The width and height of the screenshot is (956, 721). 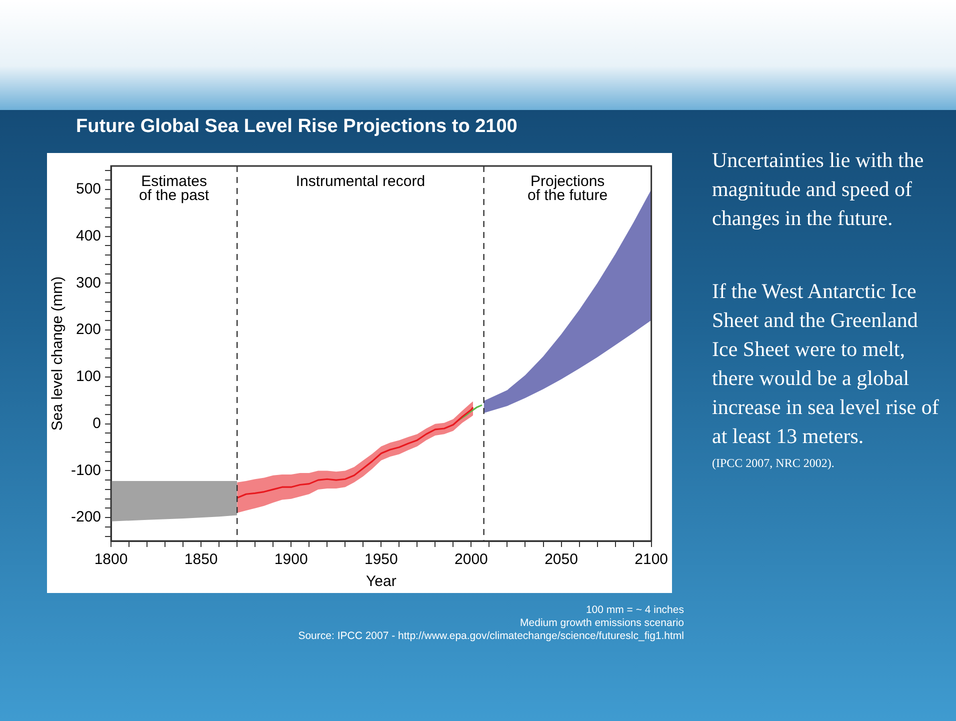 What do you see at coordinates (634, 610) in the screenshot?
I see `text: 100 mm = ~ 4 inches` at bounding box center [634, 610].